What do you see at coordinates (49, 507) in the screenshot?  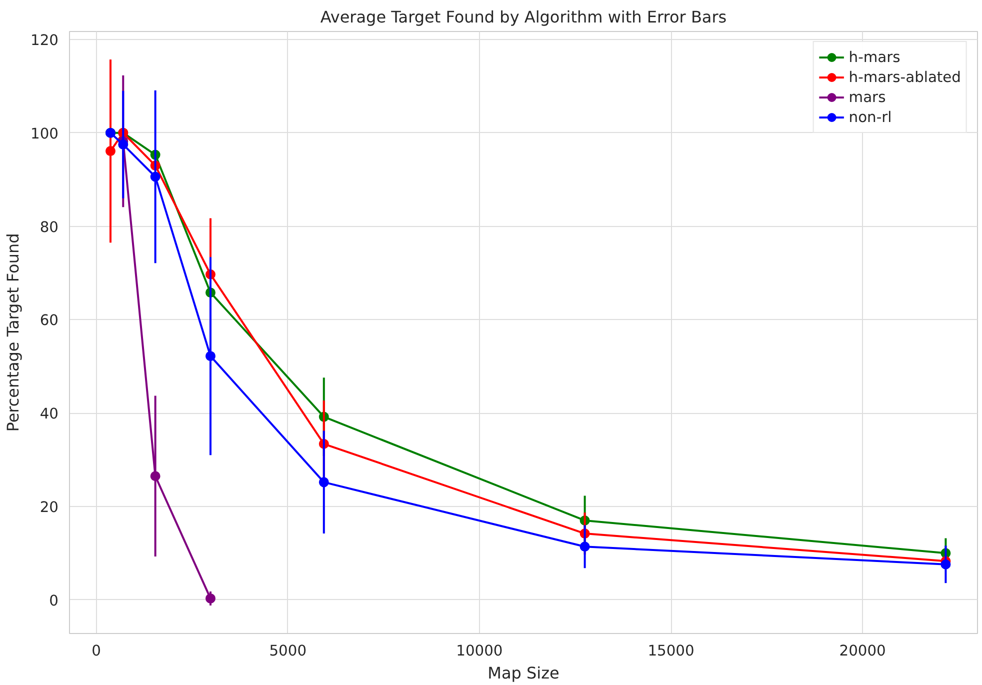 I see `y-tick-label: 20` at bounding box center [49, 507].